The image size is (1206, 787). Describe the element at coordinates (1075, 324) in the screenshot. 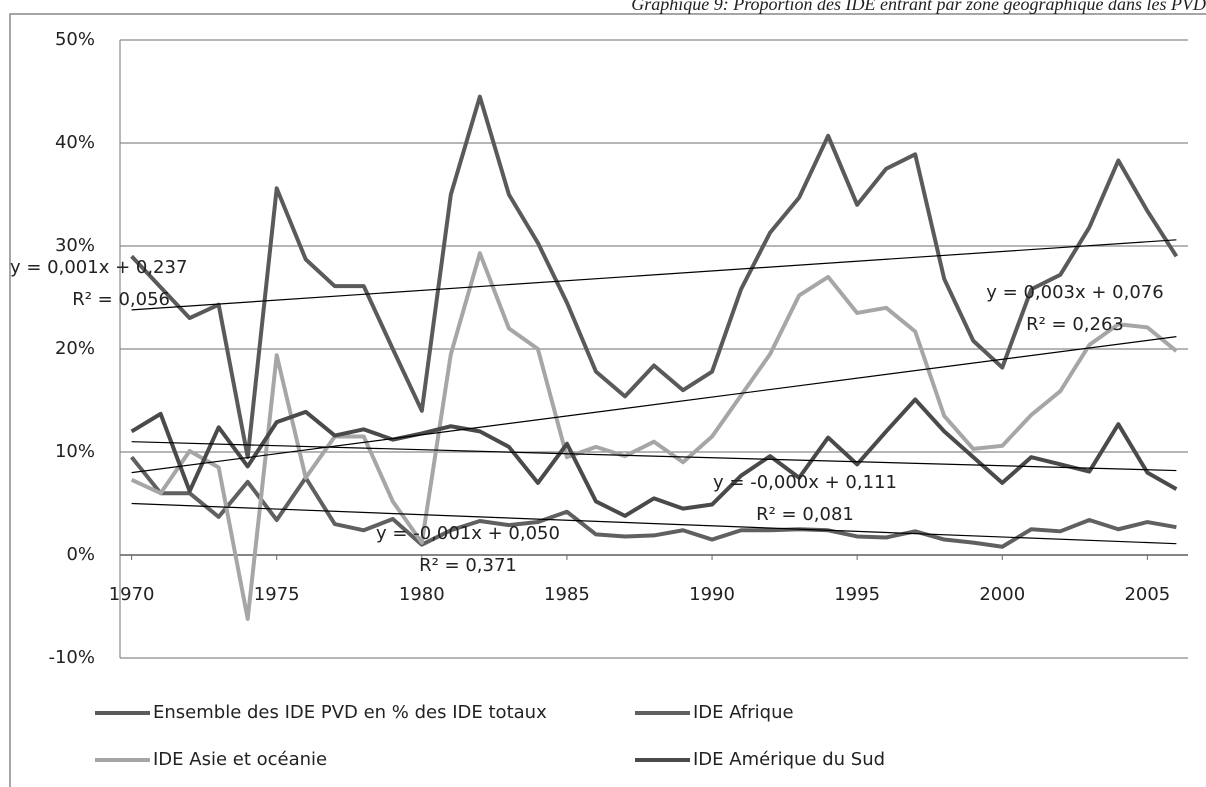

I see `trend-r2: R² = 0,263` at that location.